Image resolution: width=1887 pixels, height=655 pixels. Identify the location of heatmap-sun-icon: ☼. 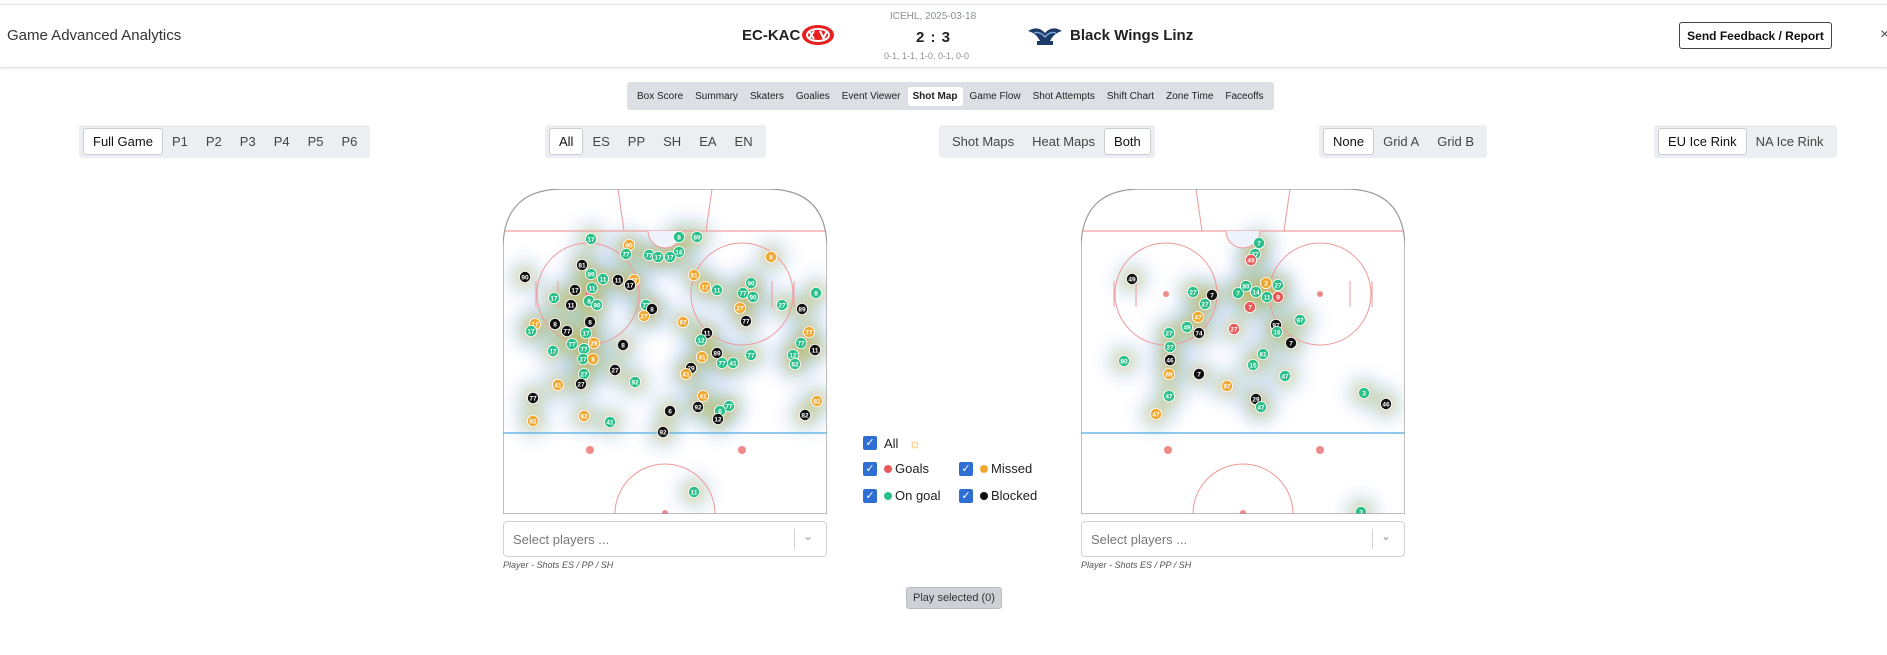
(915, 443).